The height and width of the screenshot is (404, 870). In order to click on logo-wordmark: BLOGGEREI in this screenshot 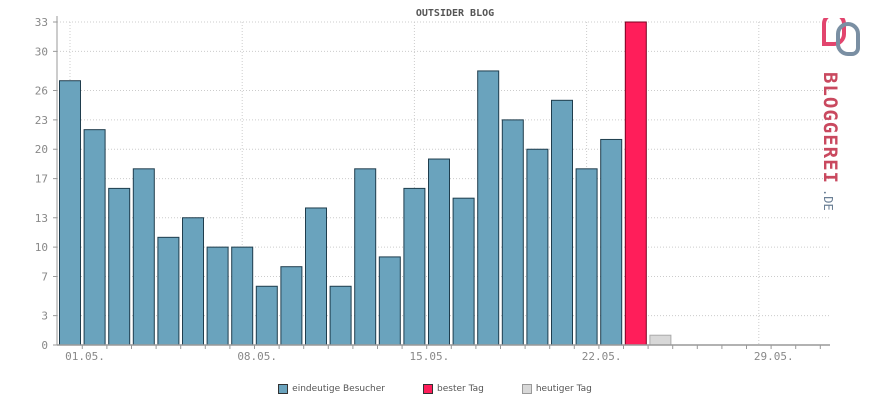, I will do `click(830, 128)`.